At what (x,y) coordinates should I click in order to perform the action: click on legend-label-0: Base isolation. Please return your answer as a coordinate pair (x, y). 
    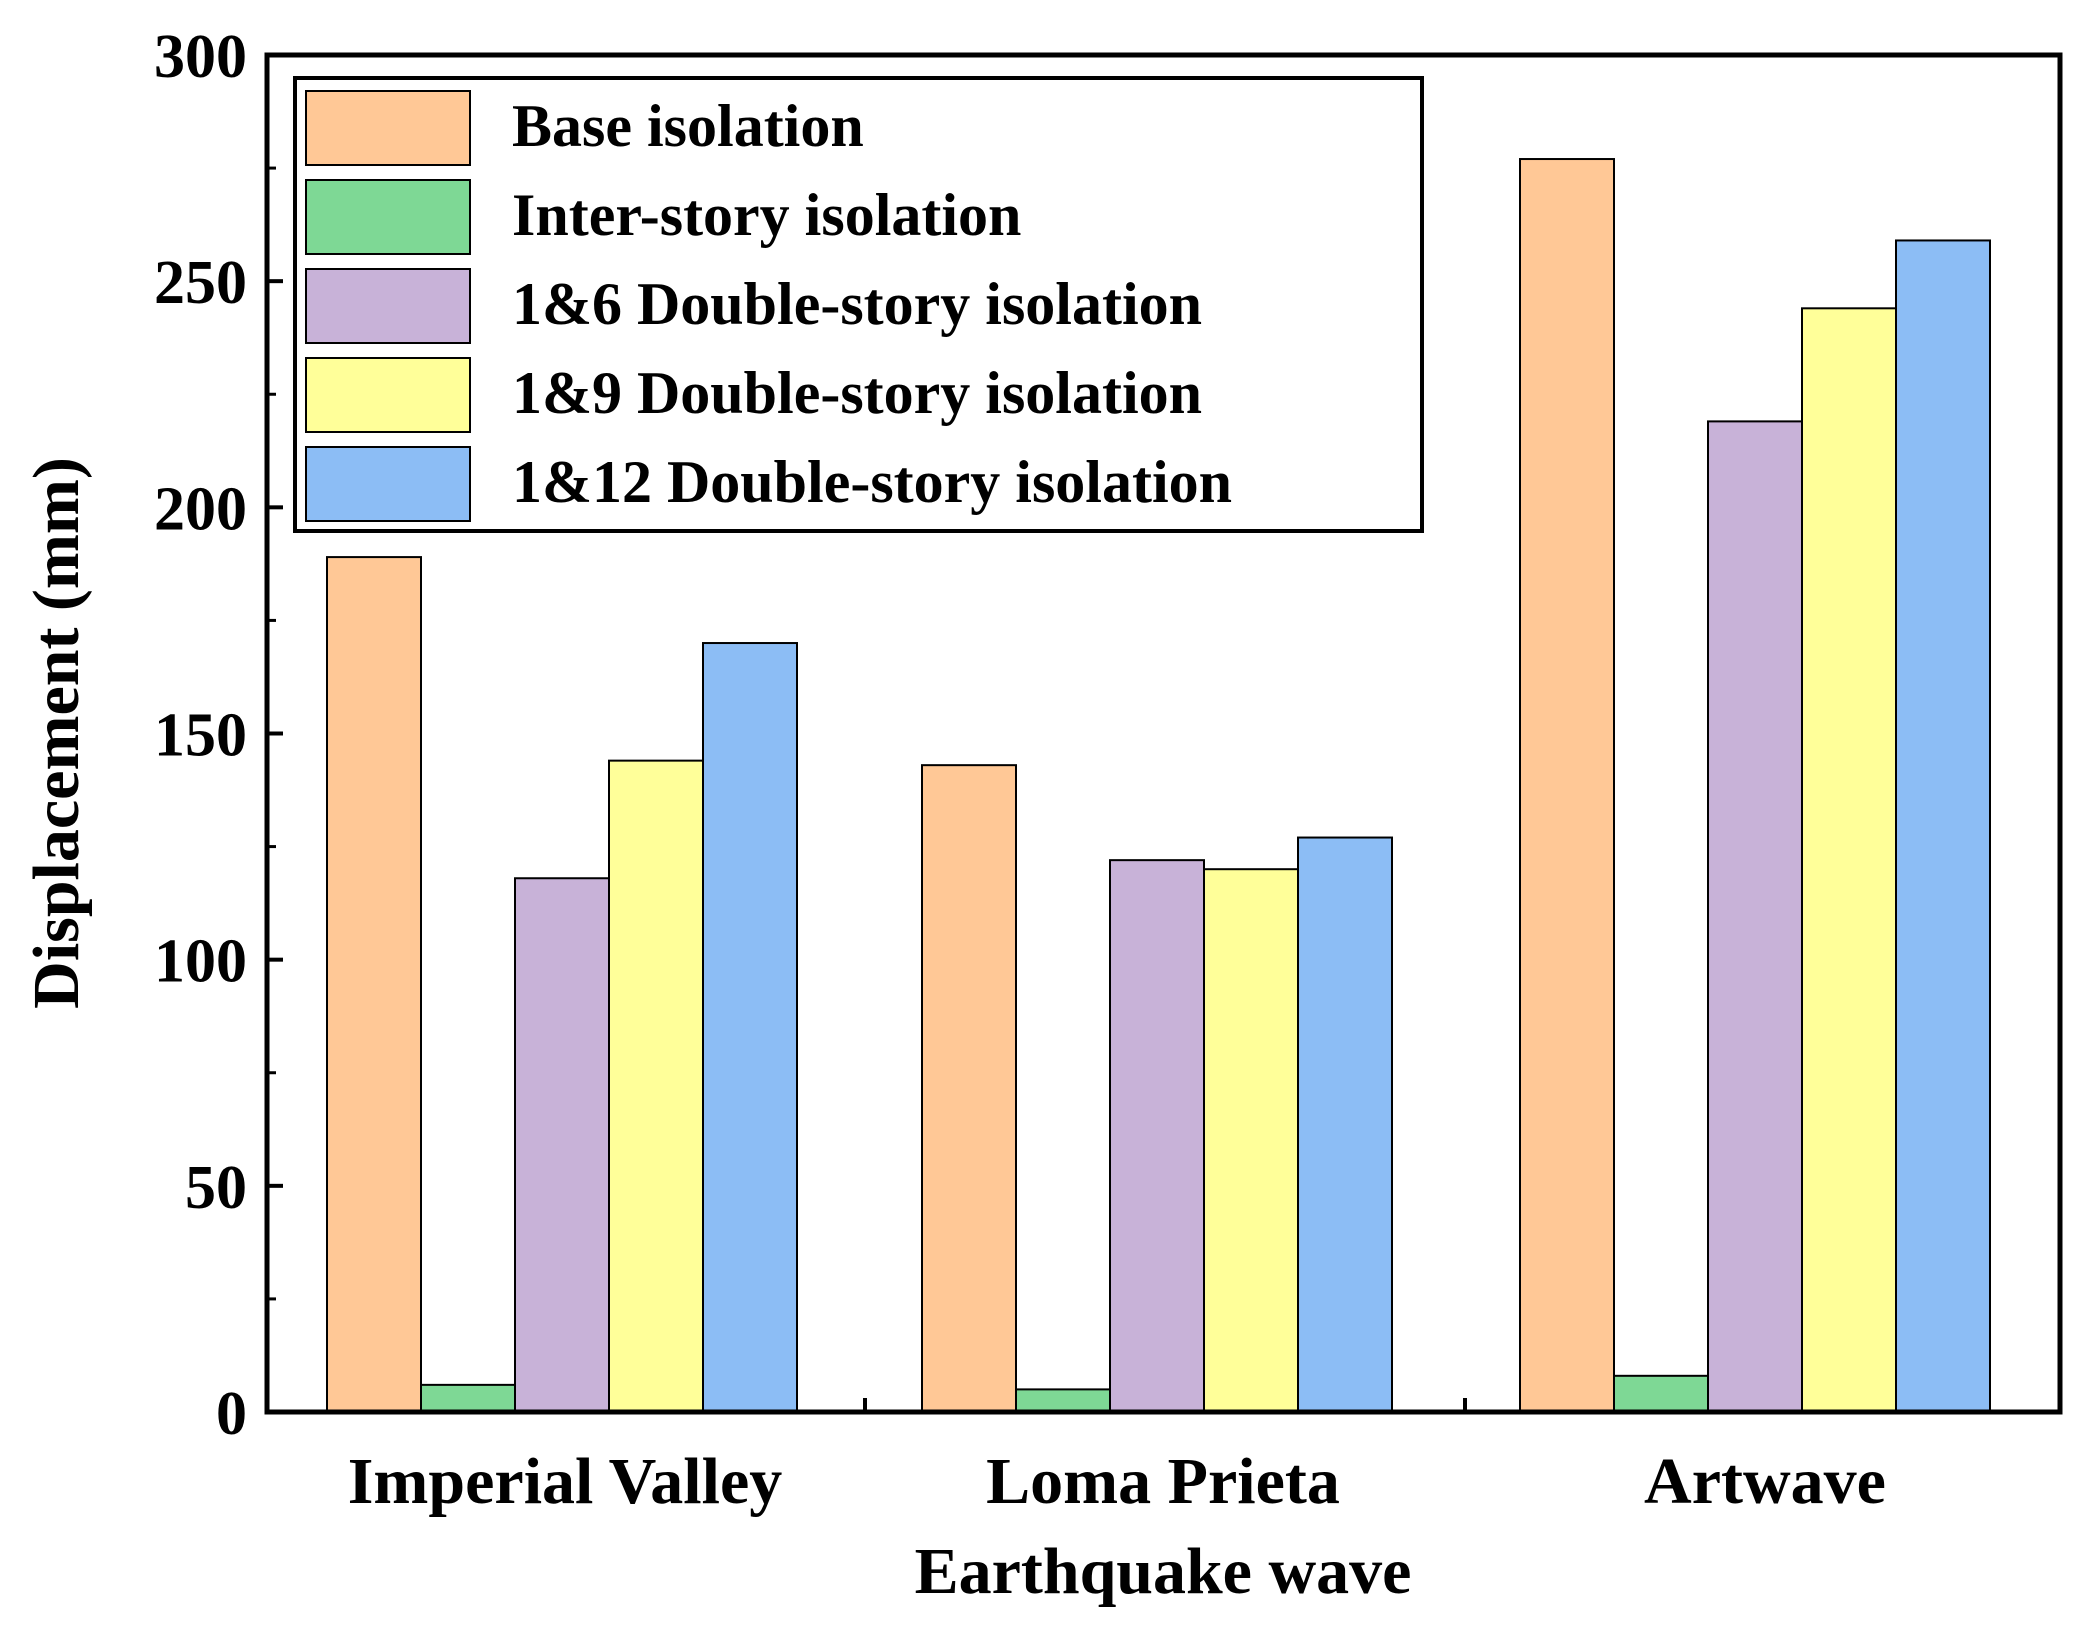
    Looking at the image, I should click on (688, 126).